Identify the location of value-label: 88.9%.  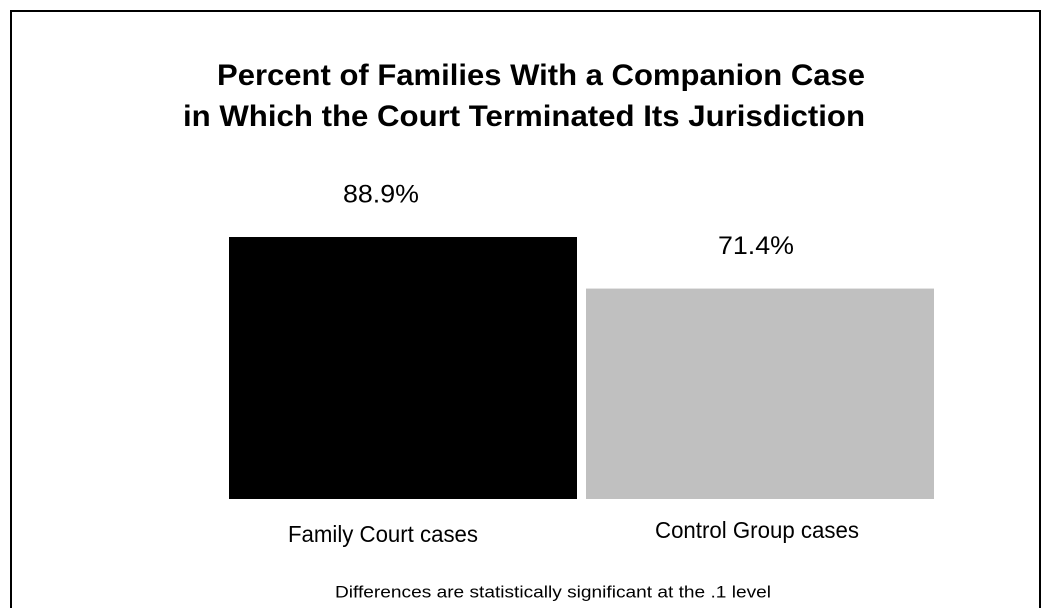
(381, 195).